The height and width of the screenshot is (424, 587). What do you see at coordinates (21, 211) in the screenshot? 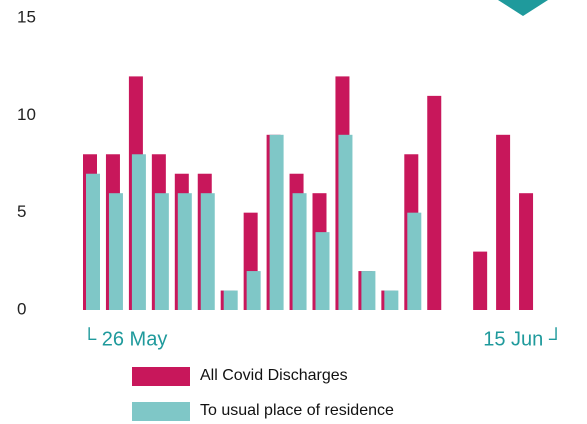
I see `y-tick-label: 5` at bounding box center [21, 211].